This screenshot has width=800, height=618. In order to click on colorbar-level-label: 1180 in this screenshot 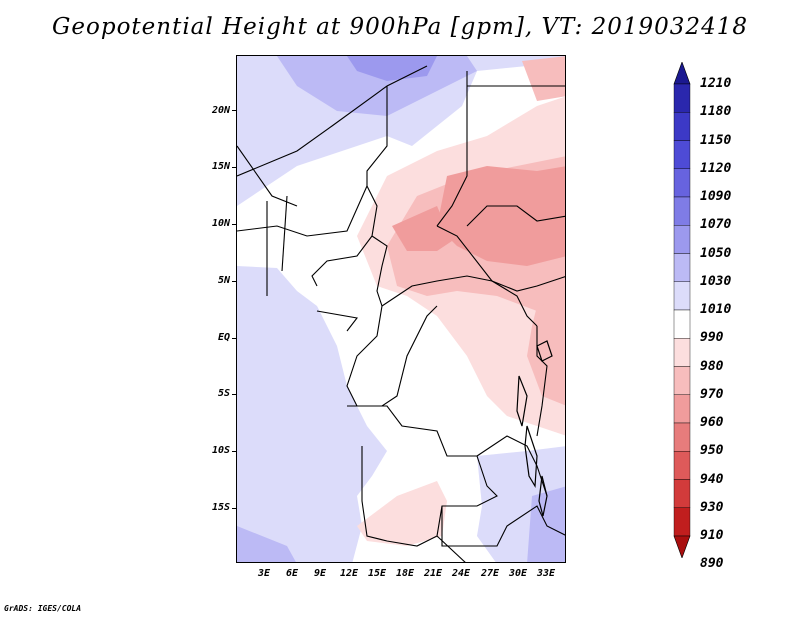, I will do `click(716, 112)`.